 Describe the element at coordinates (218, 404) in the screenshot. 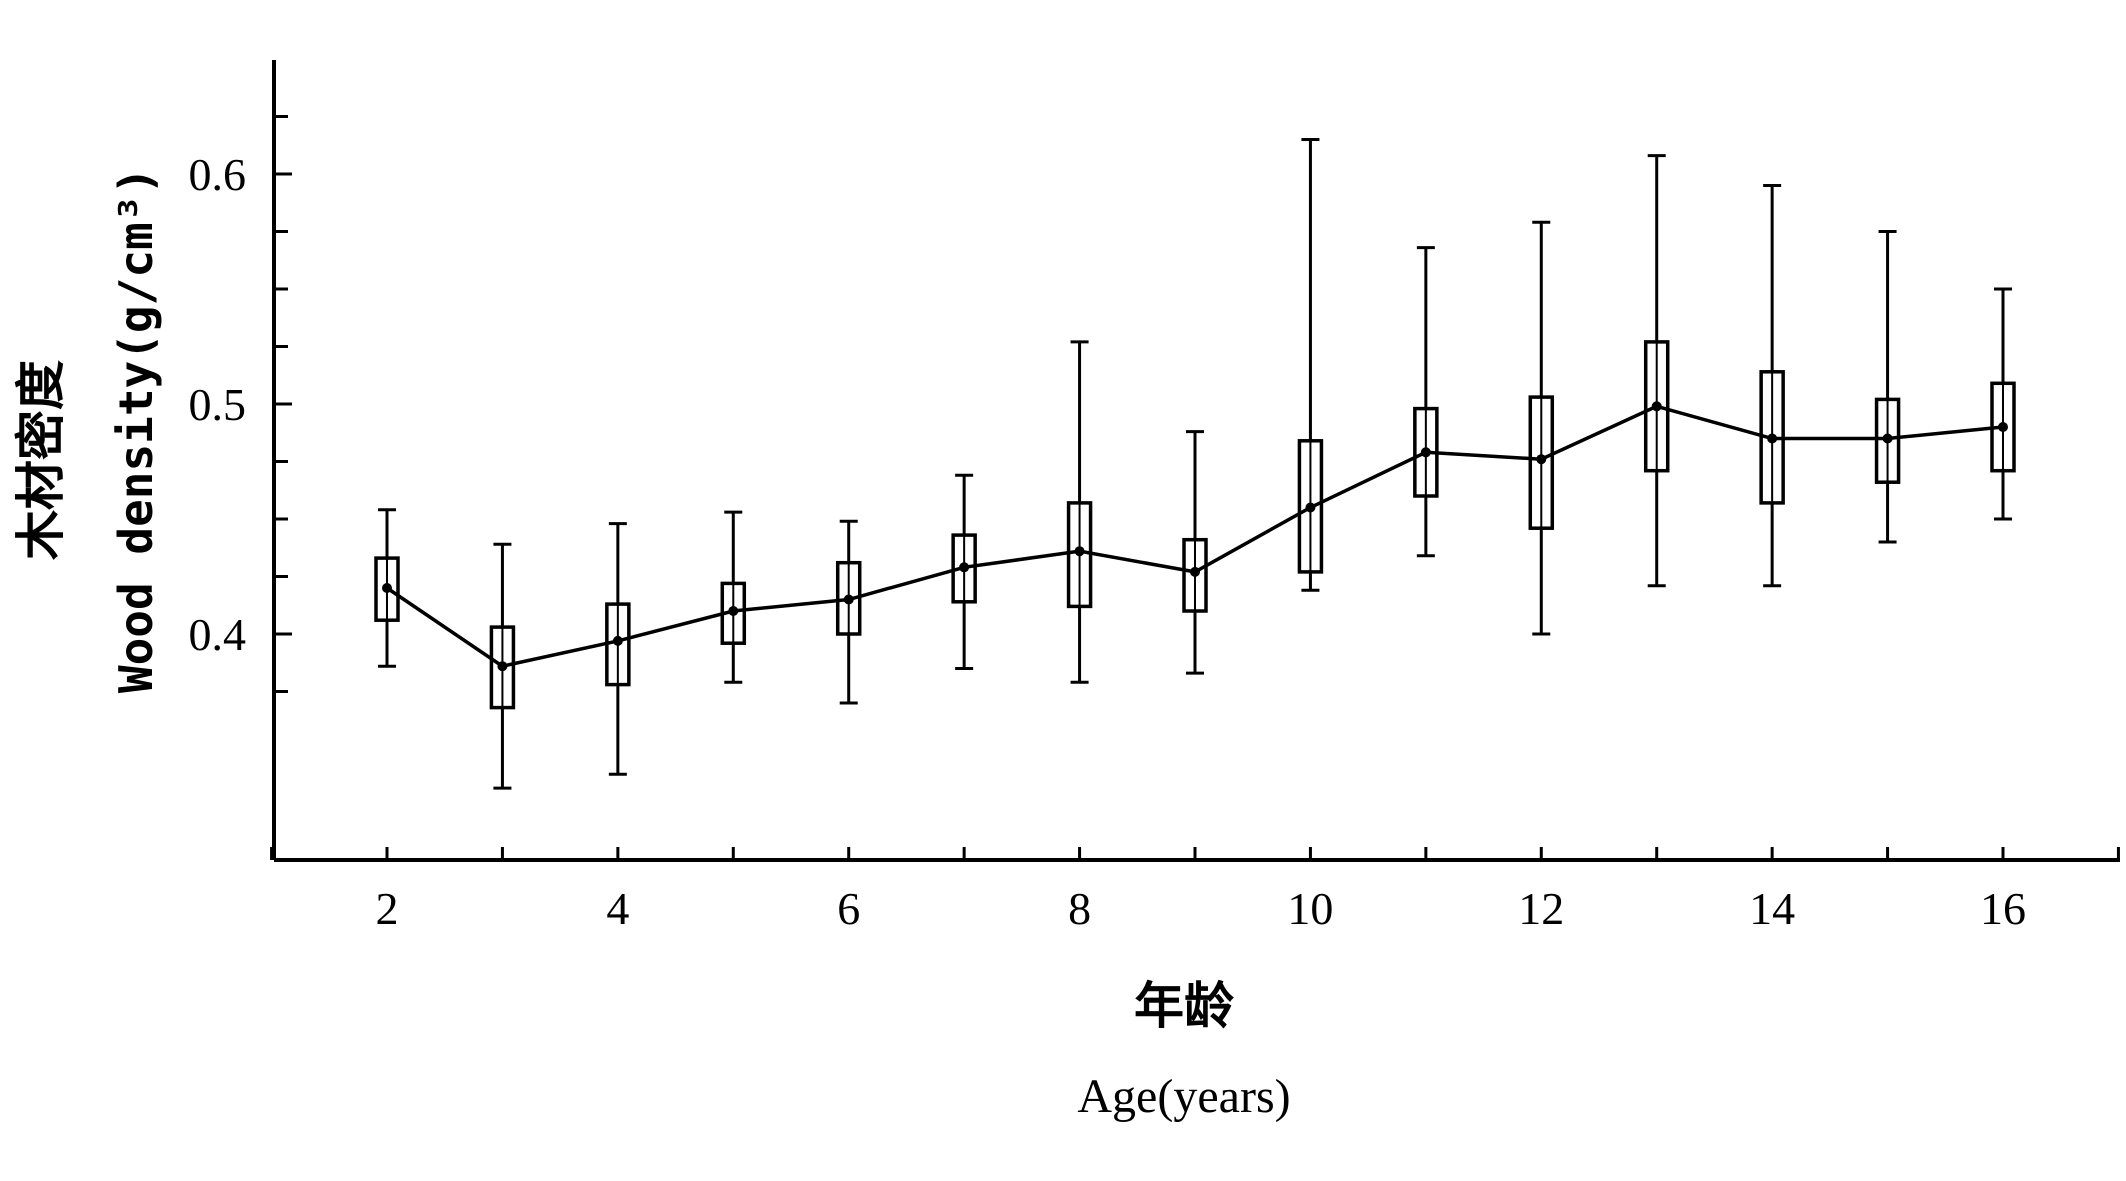

I see `y-tick-label: 0.5` at that location.